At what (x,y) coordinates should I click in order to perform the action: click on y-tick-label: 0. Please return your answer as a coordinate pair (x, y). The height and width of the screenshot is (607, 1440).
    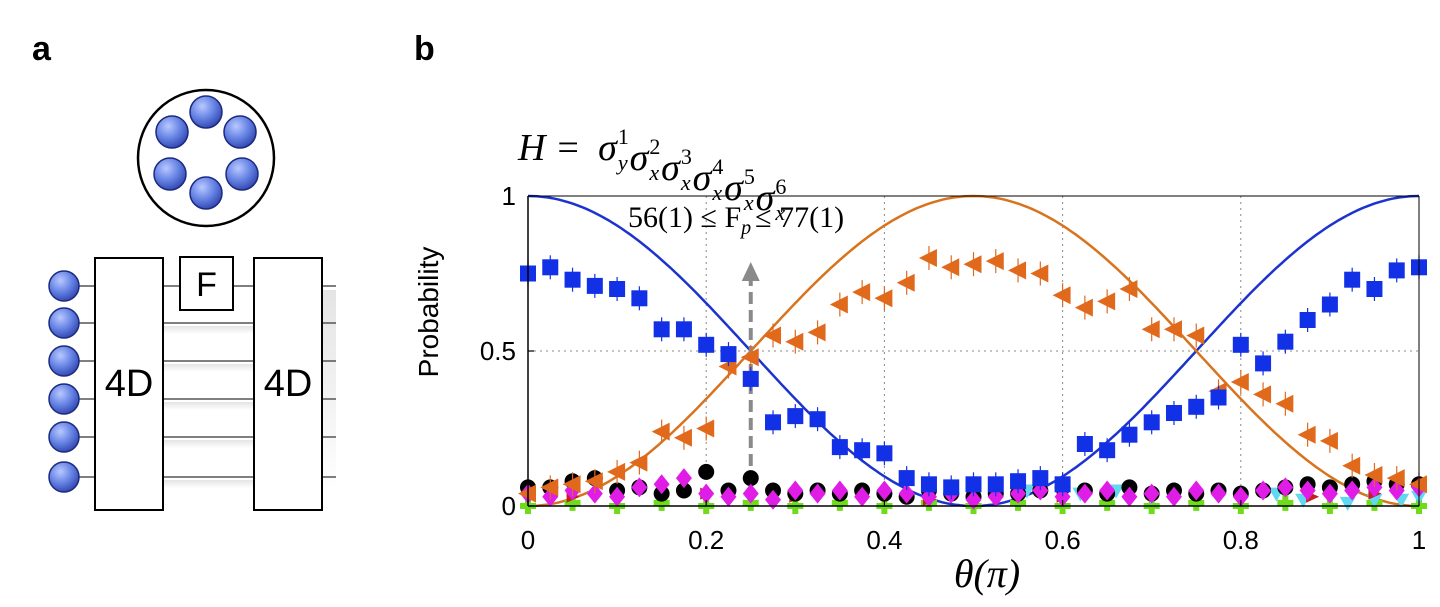
    Looking at the image, I should click on (509, 506).